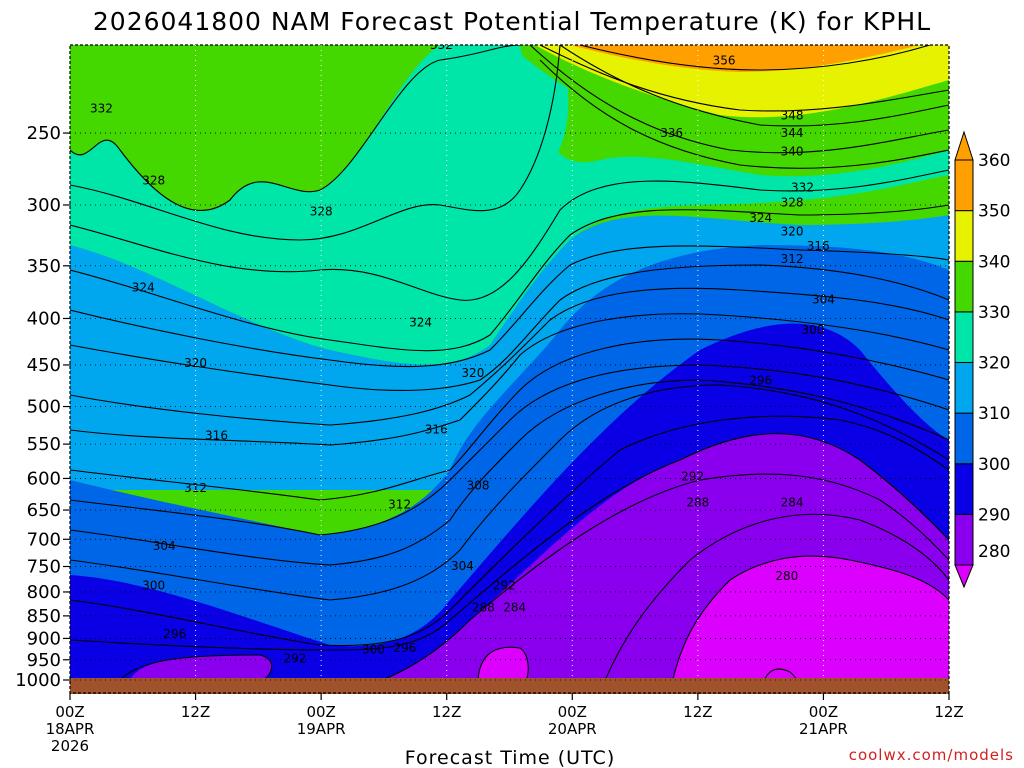  I want to click on contour-label-text: 356, so click(724, 60).